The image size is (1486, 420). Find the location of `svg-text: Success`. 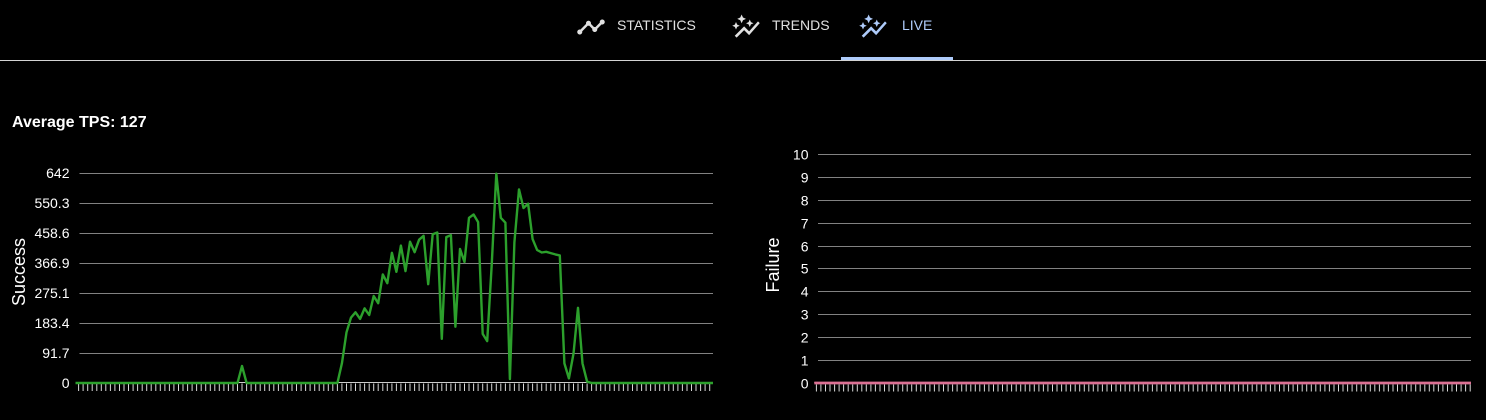

svg-text: Success is located at coordinates (19, 272).